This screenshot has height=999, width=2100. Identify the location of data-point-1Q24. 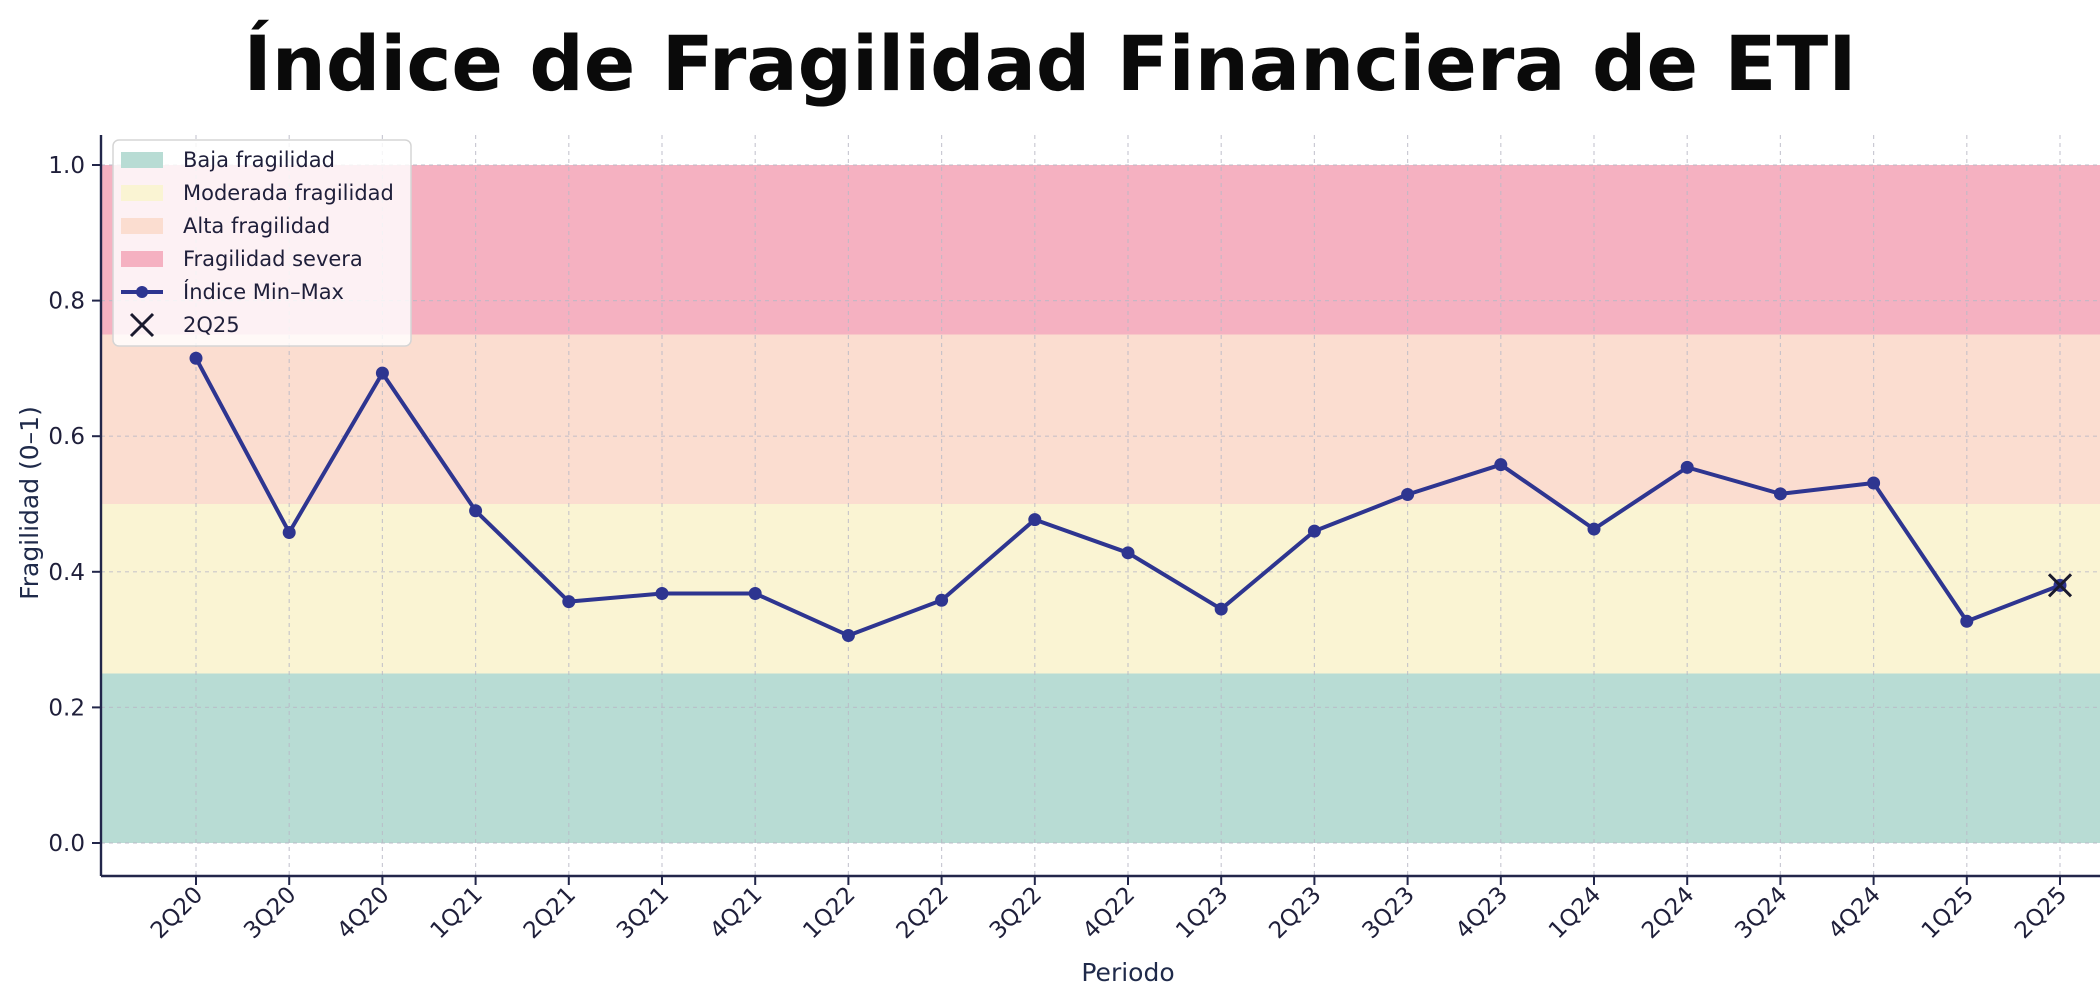
(1594, 529).